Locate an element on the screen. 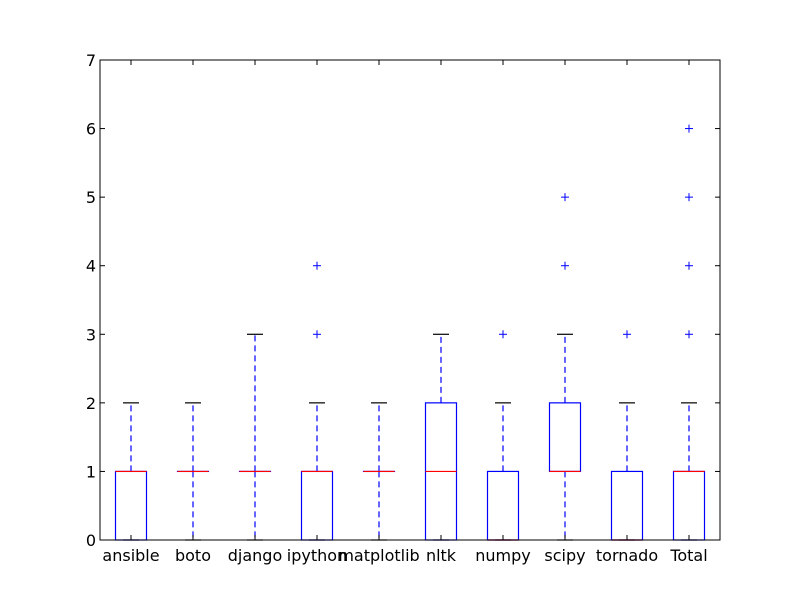 The image size is (800, 600). box-group-boto is located at coordinates (193, 471).